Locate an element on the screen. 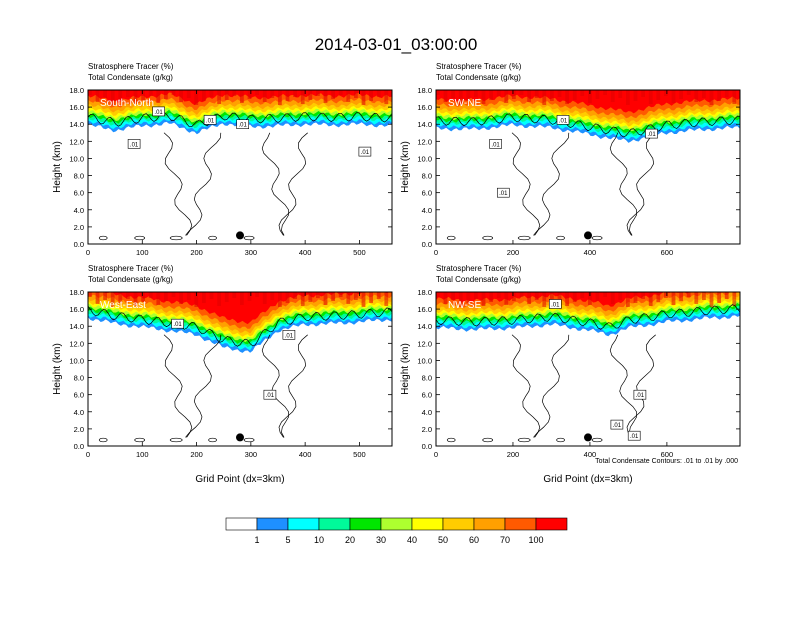 This screenshot has width=792, height=617. y-axis-label: Height (km) is located at coordinates (57, 167).